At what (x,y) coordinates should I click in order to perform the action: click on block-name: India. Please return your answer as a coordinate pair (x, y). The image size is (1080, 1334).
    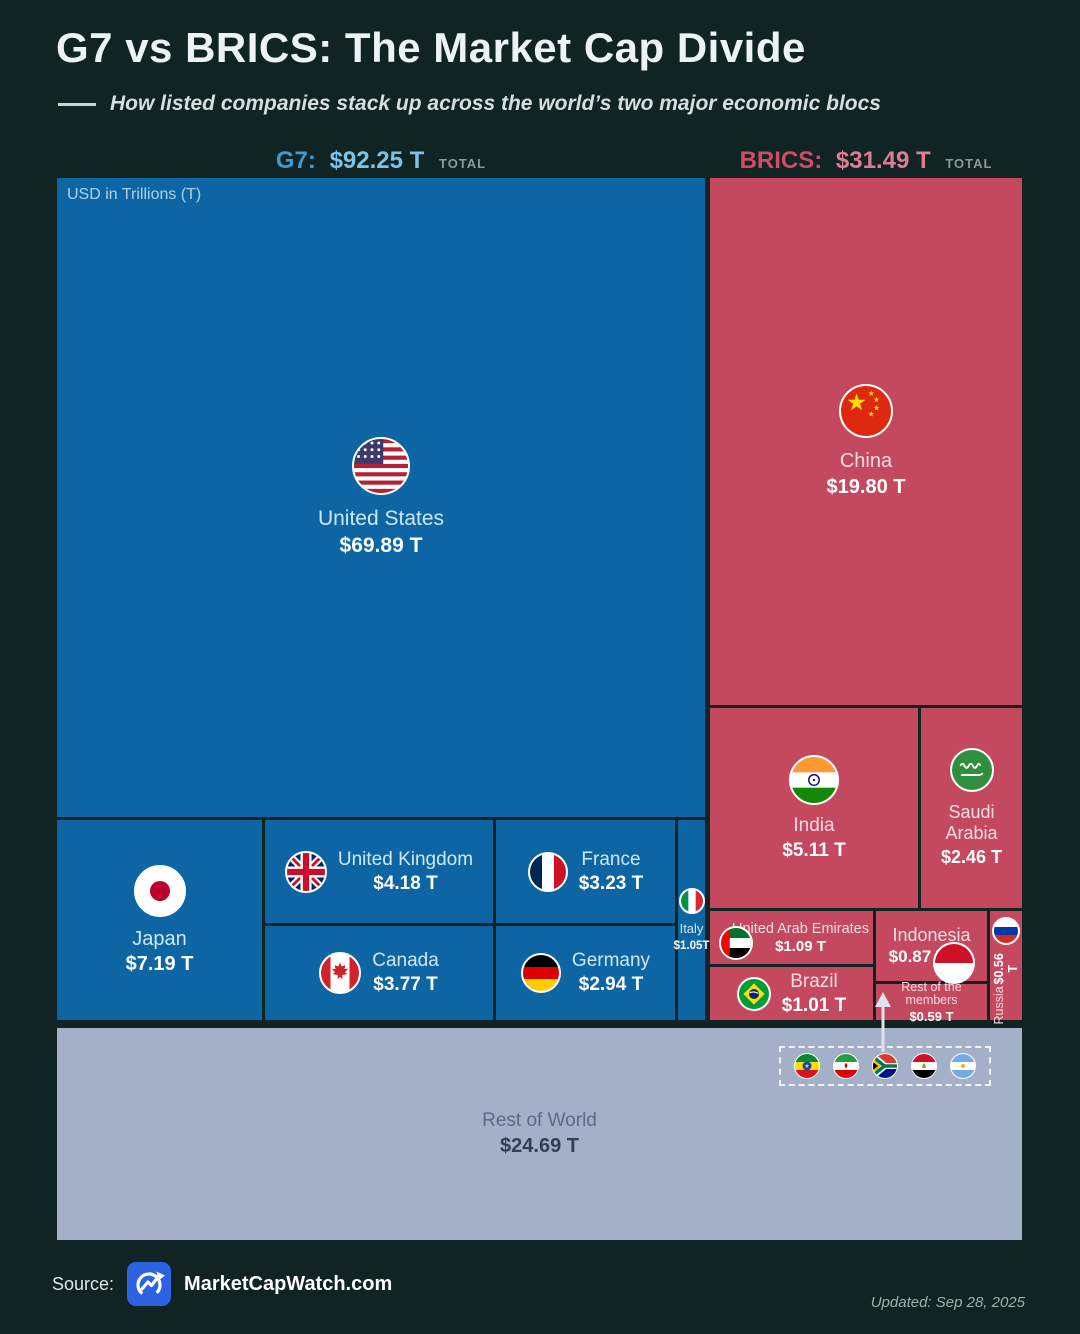
    Looking at the image, I should click on (814, 825).